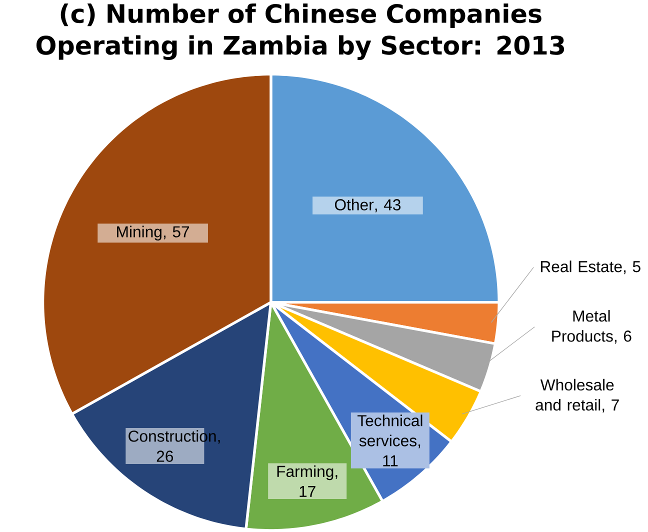 Image resolution: width=648 pixels, height=532 pixels. I want to click on slice-label: Metal Products, so click(582, 326).